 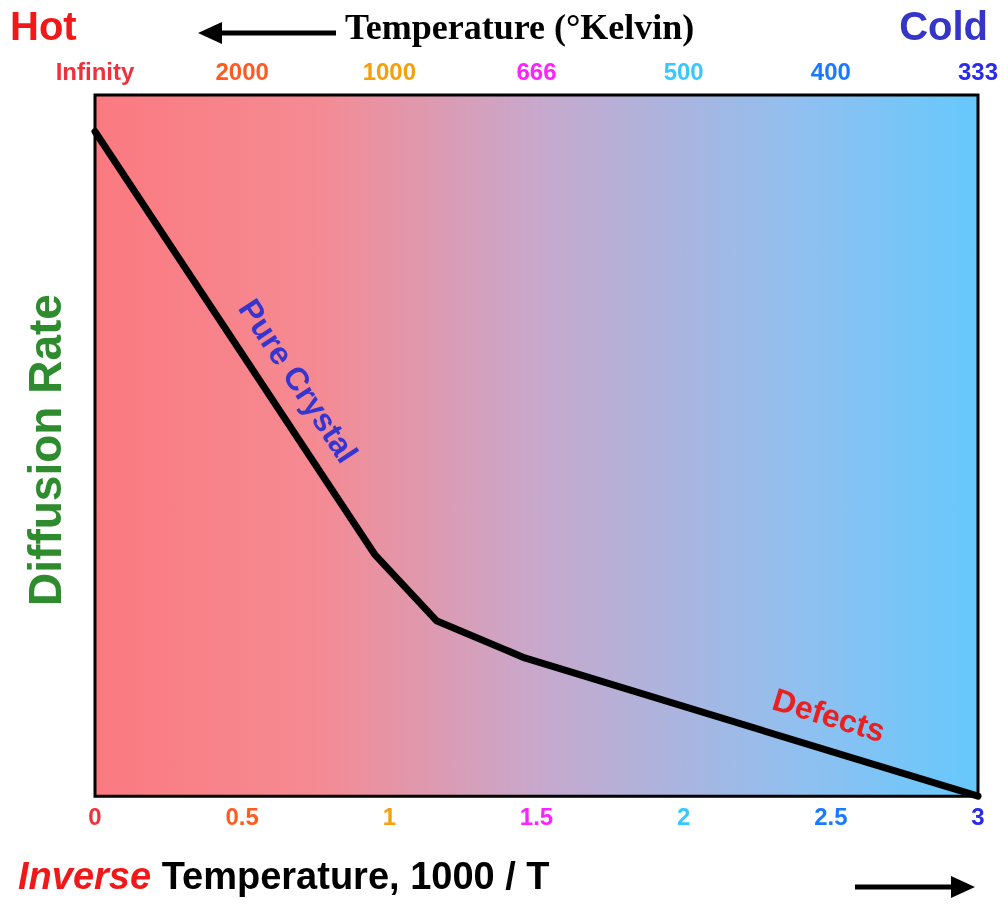 I want to click on text: Cold, so click(x=943, y=26).